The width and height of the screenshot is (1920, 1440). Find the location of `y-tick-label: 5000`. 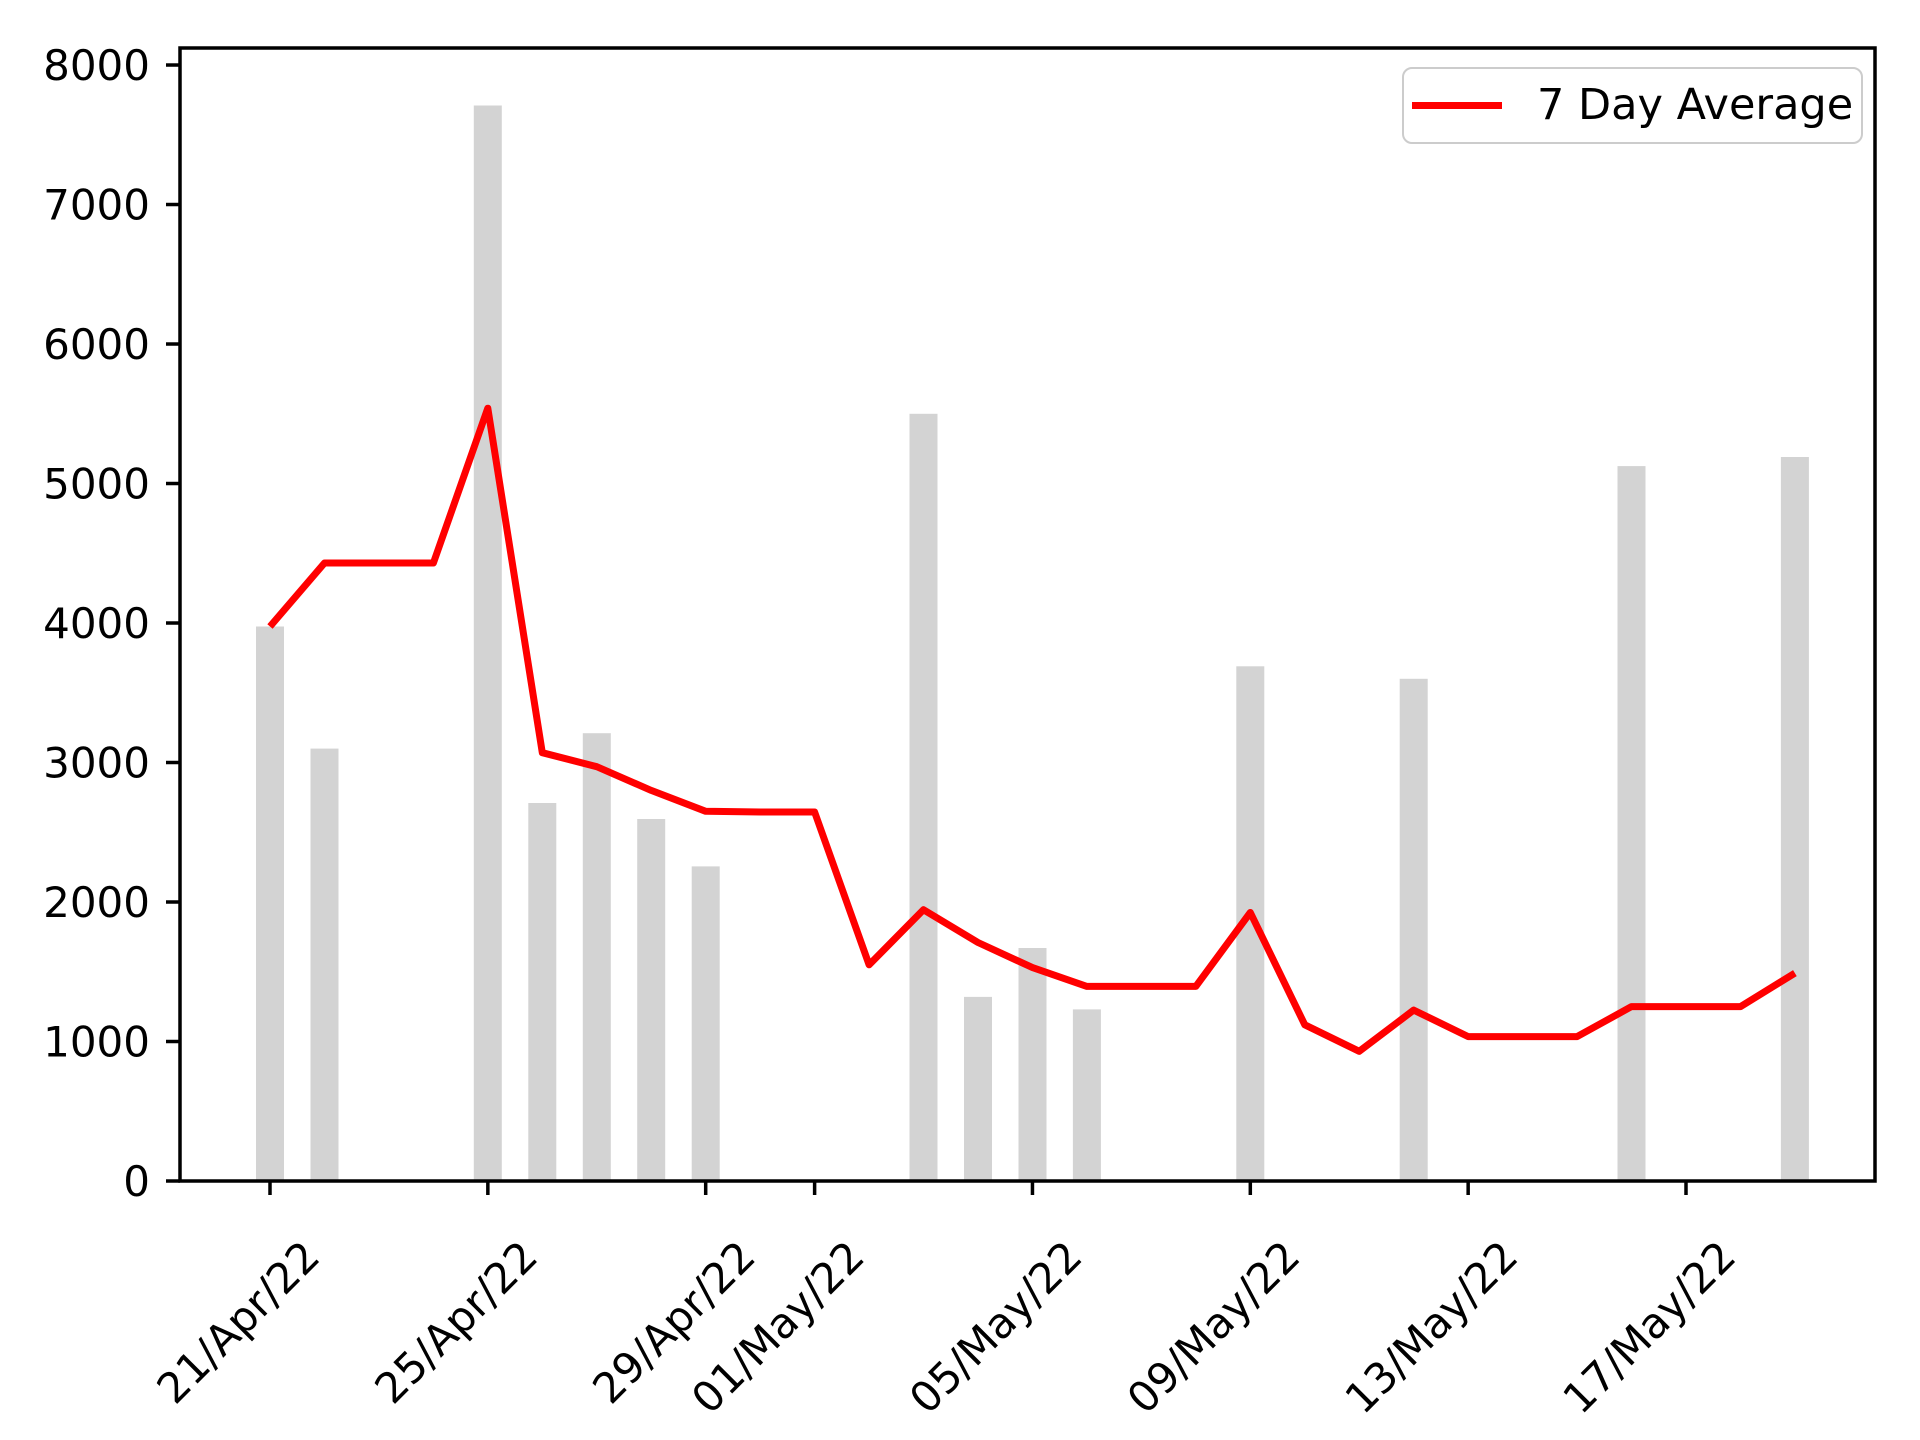

y-tick-label: 5000 is located at coordinates (96, 484).